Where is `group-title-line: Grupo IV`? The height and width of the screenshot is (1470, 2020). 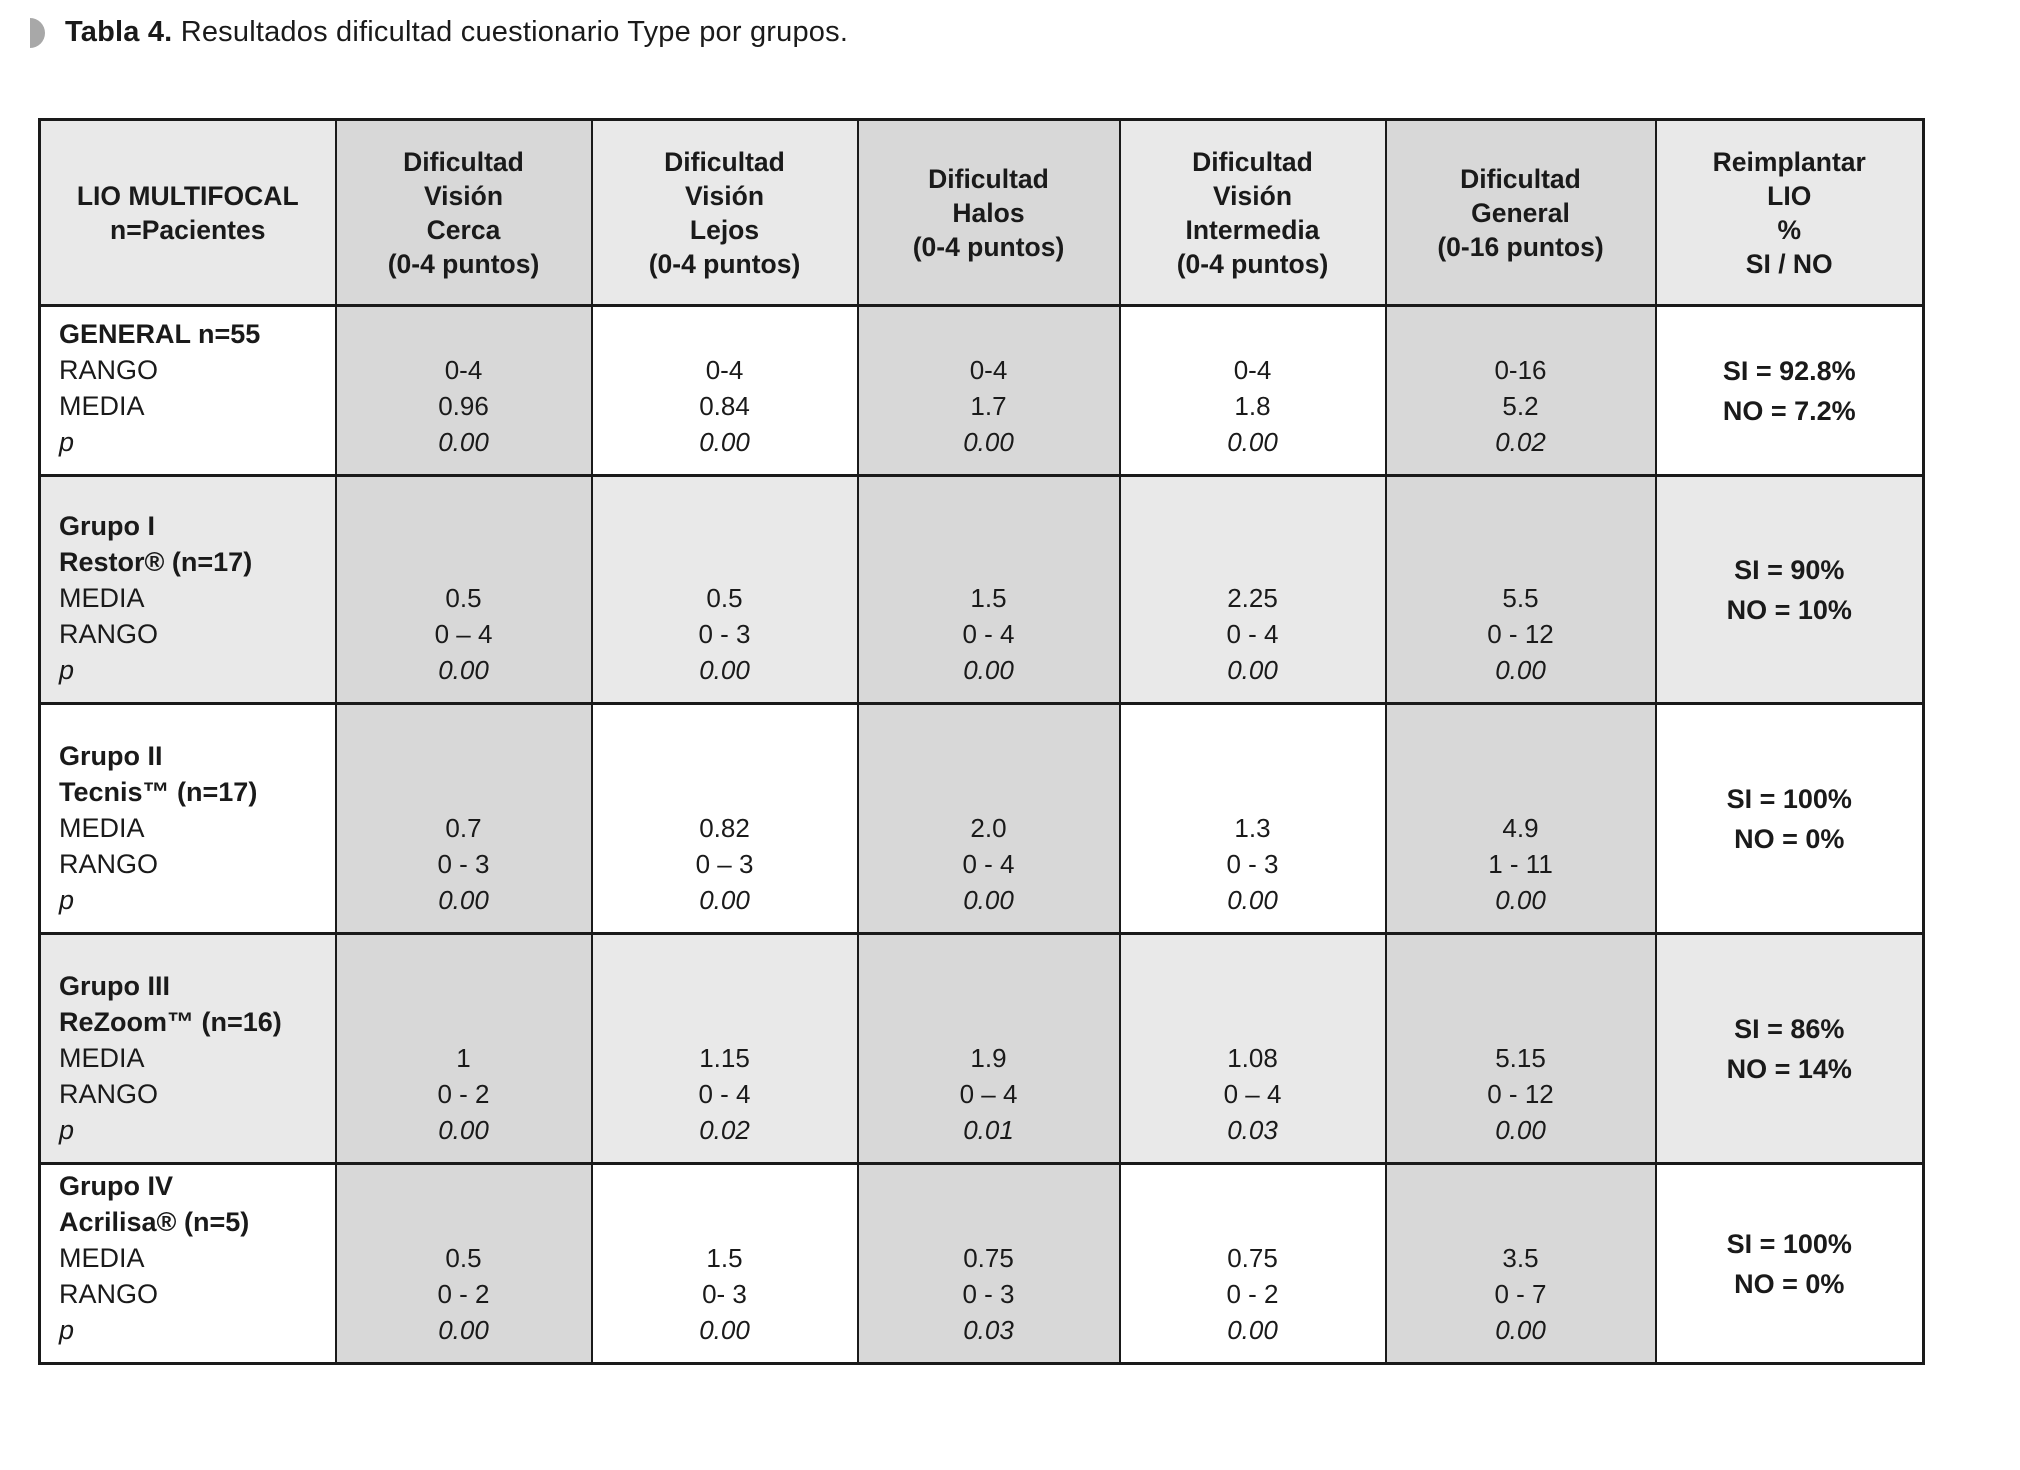 group-title-line: Grupo IV is located at coordinates (116, 1186).